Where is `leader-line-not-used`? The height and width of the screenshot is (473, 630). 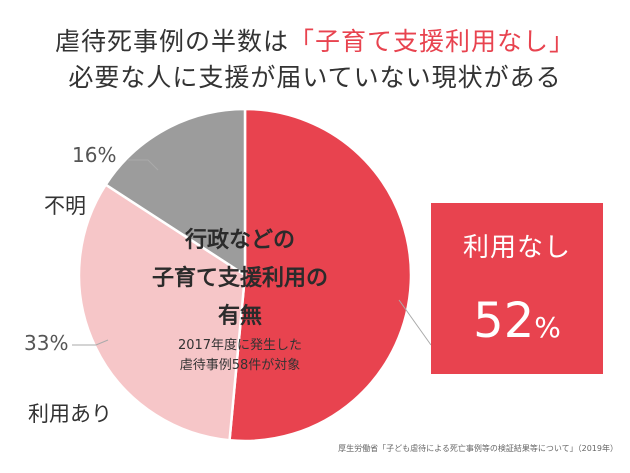 leader-line-not-used is located at coordinates (415, 322).